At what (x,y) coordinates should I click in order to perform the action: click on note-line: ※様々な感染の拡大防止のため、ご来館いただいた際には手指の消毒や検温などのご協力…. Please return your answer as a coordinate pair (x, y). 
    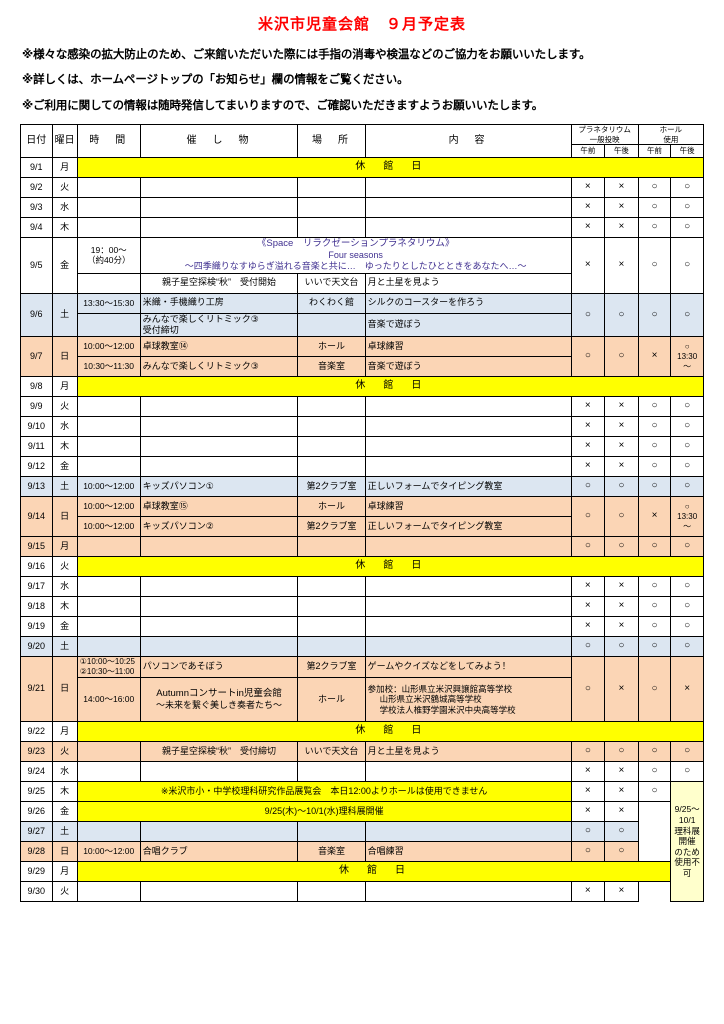
    Looking at the image, I should click on (306, 55).